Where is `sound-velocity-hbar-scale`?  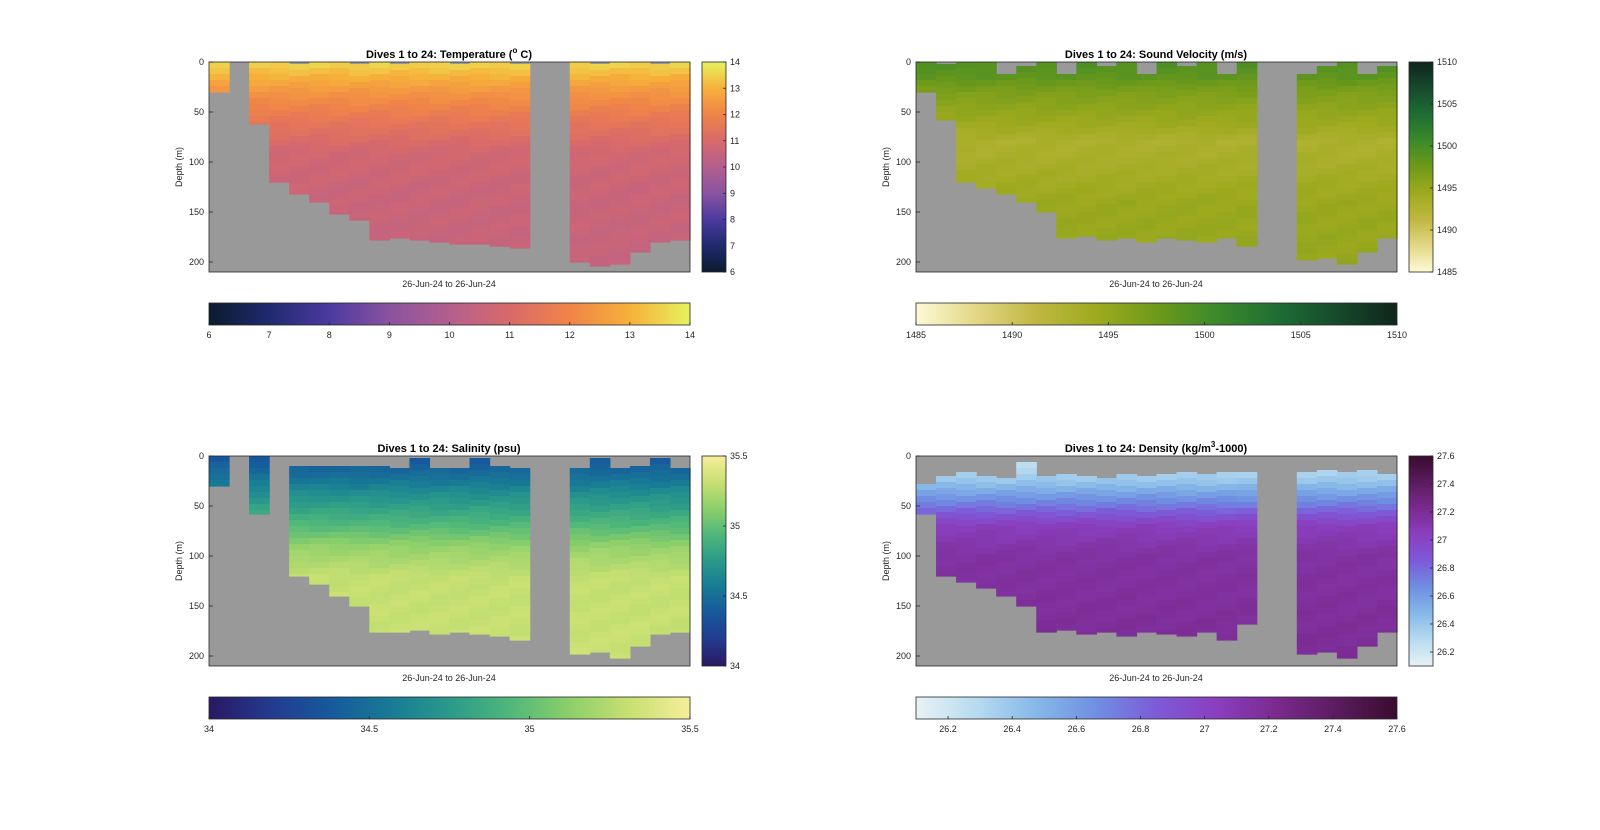
sound-velocity-hbar-scale is located at coordinates (1156, 314).